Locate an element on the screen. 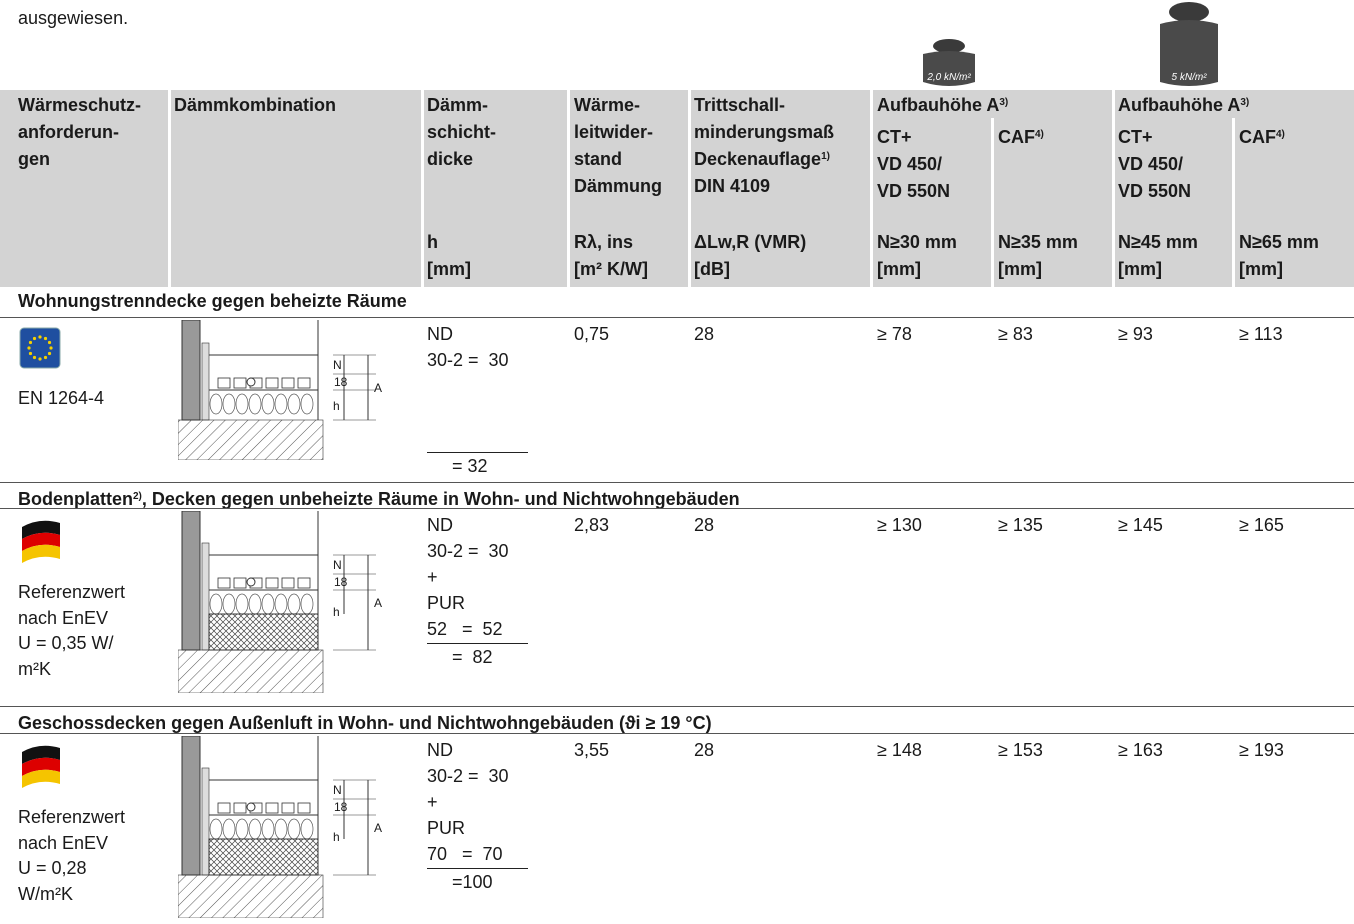 This screenshot has height=924, width=1354. header-unit: [m² K/W] is located at coordinates (611, 269).